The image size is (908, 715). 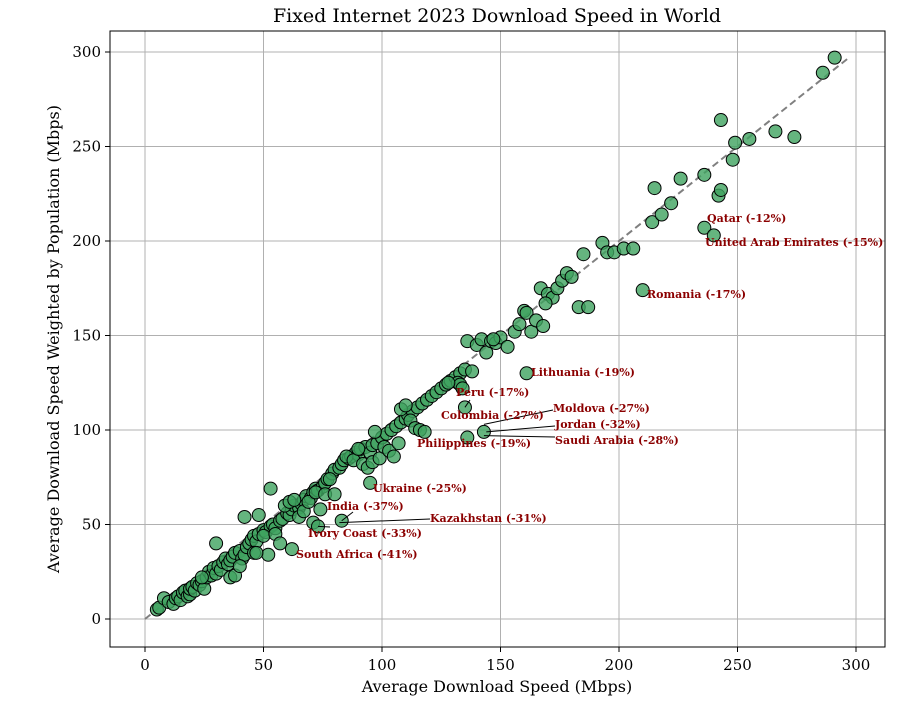 What do you see at coordinates (86, 336) in the screenshot?
I see `y-tick-label: 150` at bounding box center [86, 336].